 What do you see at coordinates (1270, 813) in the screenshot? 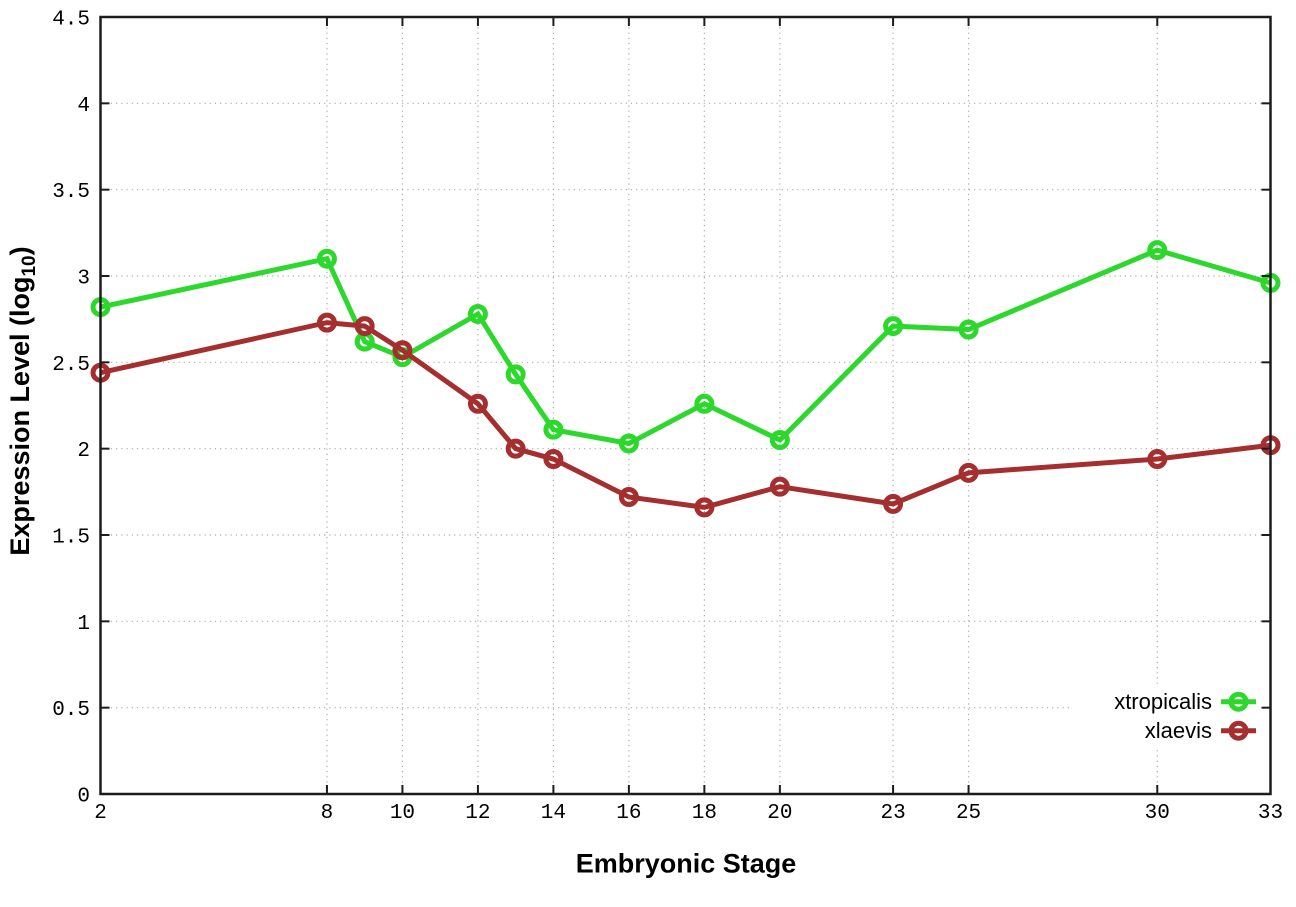
I see `x-tick-label: 33` at bounding box center [1270, 813].